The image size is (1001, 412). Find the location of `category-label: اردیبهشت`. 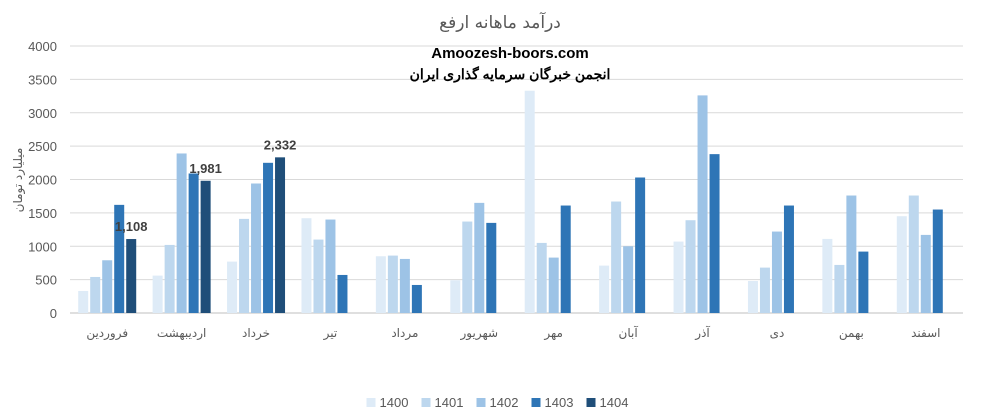

category-label: اردیبهشت is located at coordinates (181, 333).